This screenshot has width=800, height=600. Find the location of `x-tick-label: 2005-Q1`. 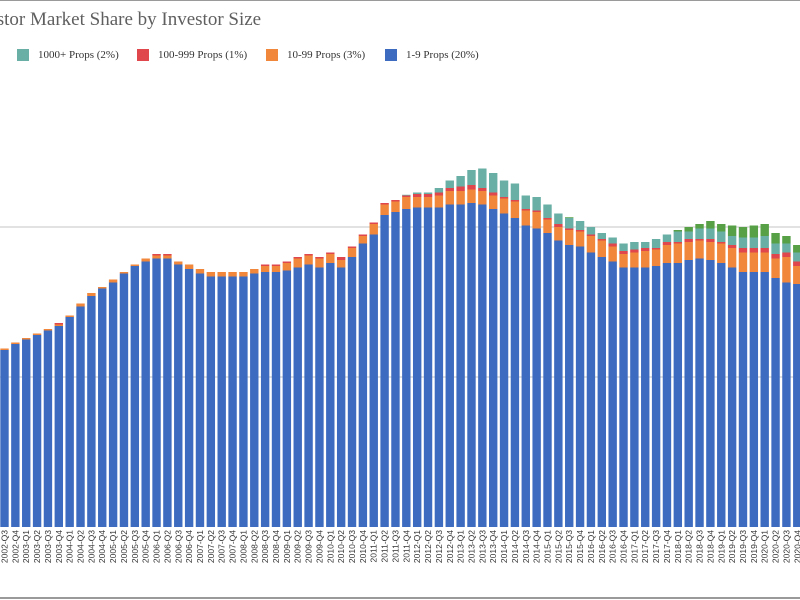

x-tick-label: 2005-Q1 is located at coordinates (113, 546).